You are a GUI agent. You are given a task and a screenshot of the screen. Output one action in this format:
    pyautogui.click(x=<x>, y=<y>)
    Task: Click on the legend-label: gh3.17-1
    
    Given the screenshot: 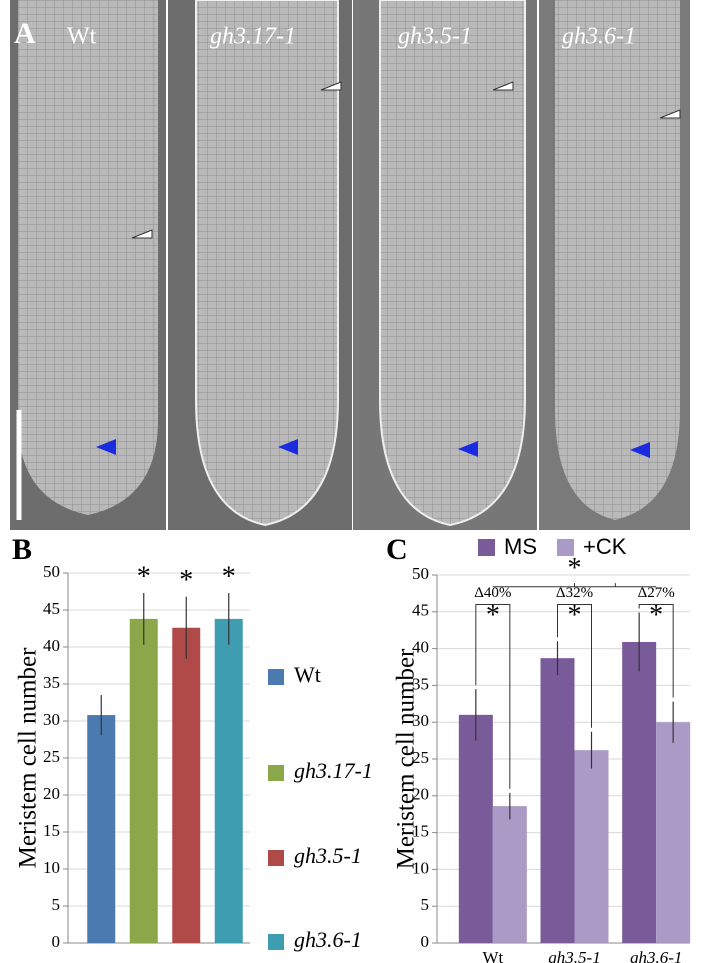 What is the action you would take?
    pyautogui.click(x=333, y=770)
    